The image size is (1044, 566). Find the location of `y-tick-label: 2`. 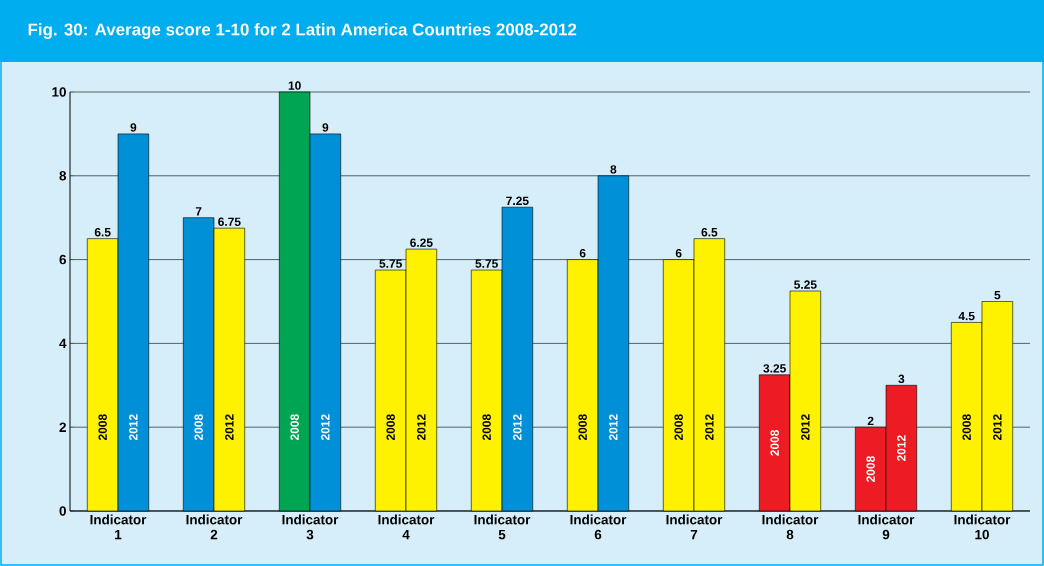

y-tick-label: 2 is located at coordinates (62, 427).